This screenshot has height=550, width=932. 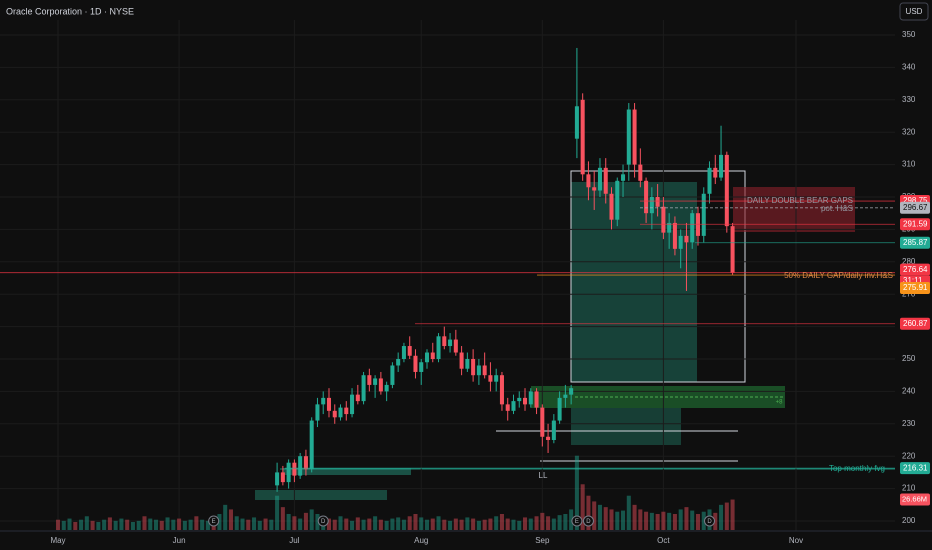 I want to click on price-label: 285.87, so click(x=915, y=242).